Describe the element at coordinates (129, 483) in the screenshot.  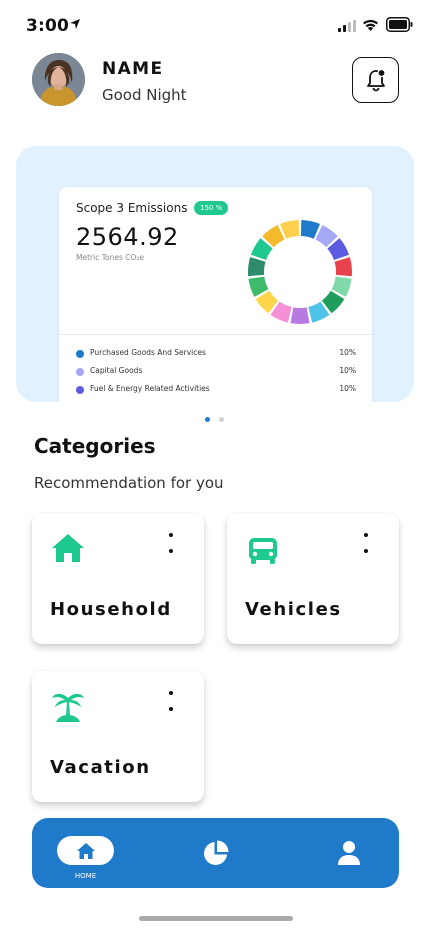
I see `categories-subtitle: Recommendation for you` at that location.